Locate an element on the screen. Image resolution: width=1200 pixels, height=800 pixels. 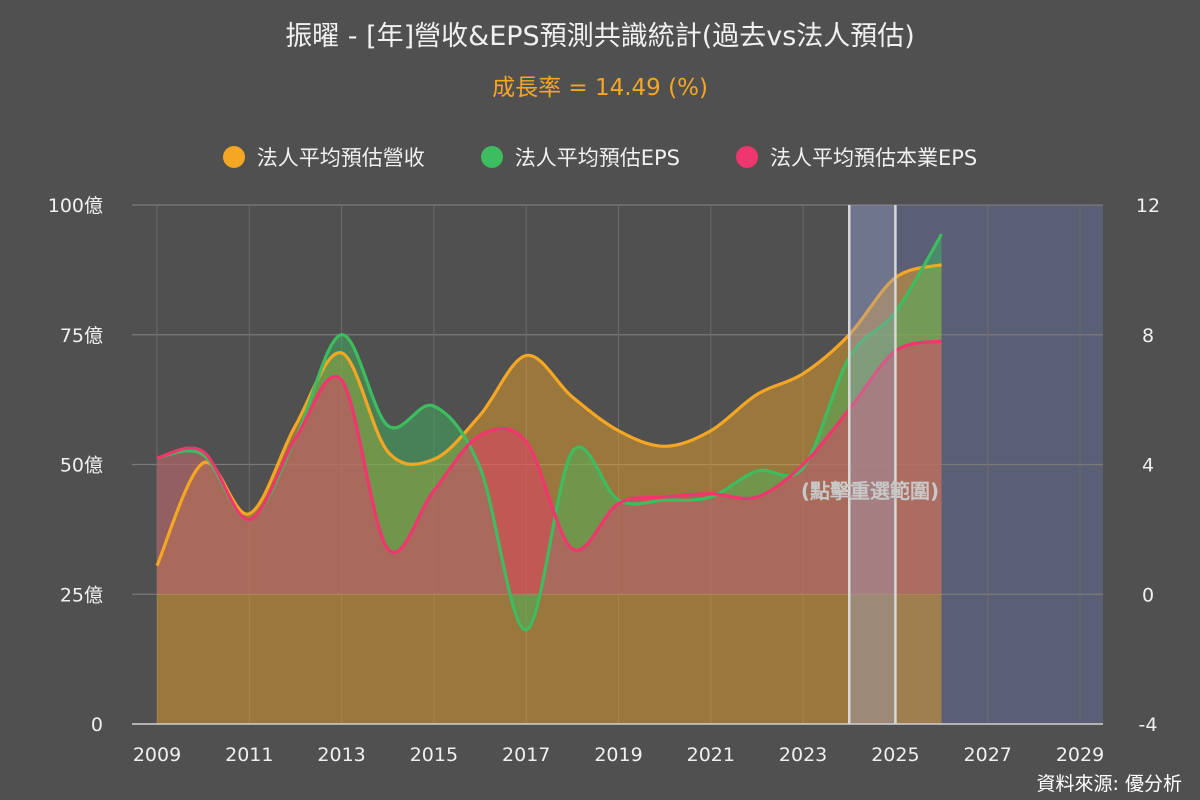
x-tick-label: 2021 is located at coordinates (711, 755).